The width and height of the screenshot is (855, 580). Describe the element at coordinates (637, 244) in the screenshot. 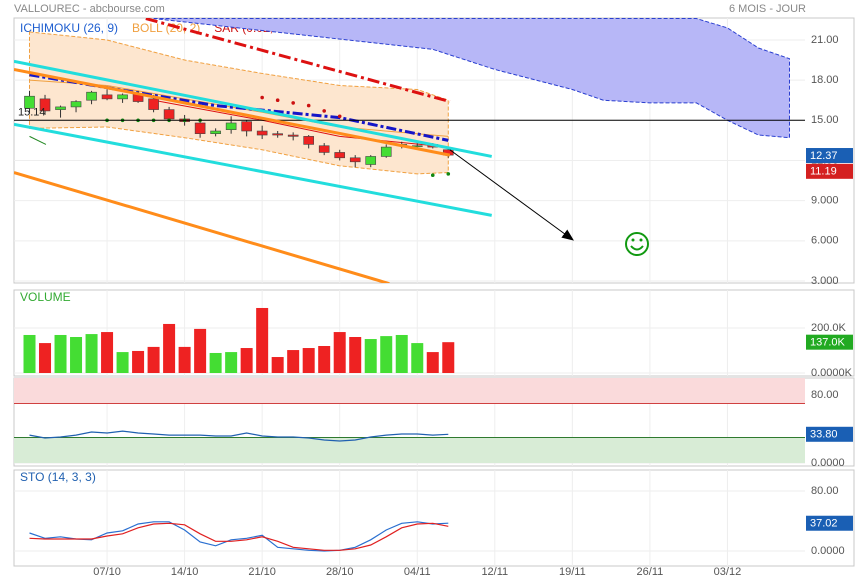

I see `smiley` at that location.